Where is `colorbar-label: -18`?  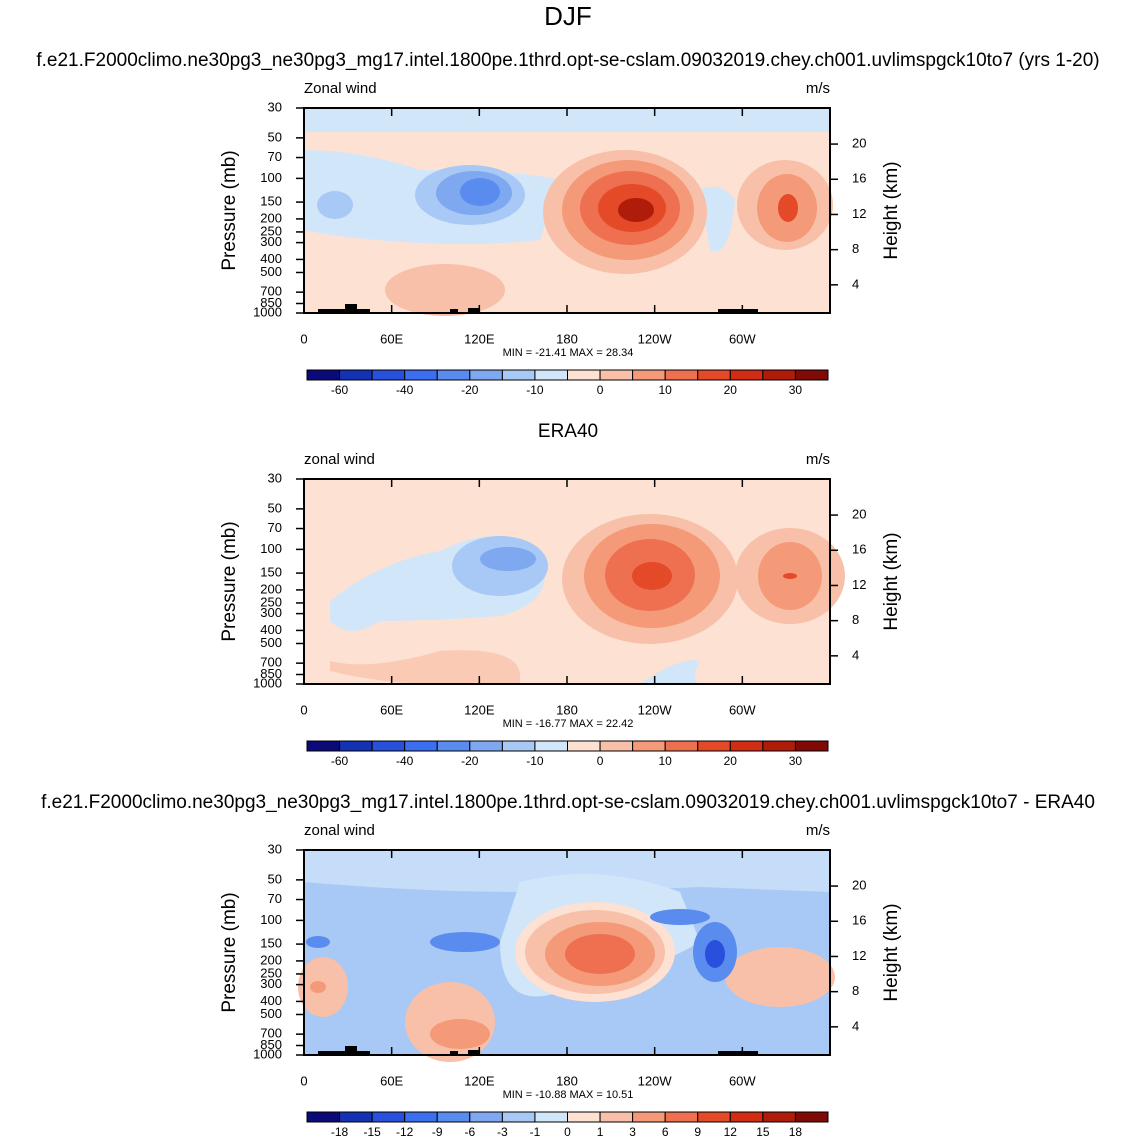
colorbar-label: -18 is located at coordinates (340, 1132).